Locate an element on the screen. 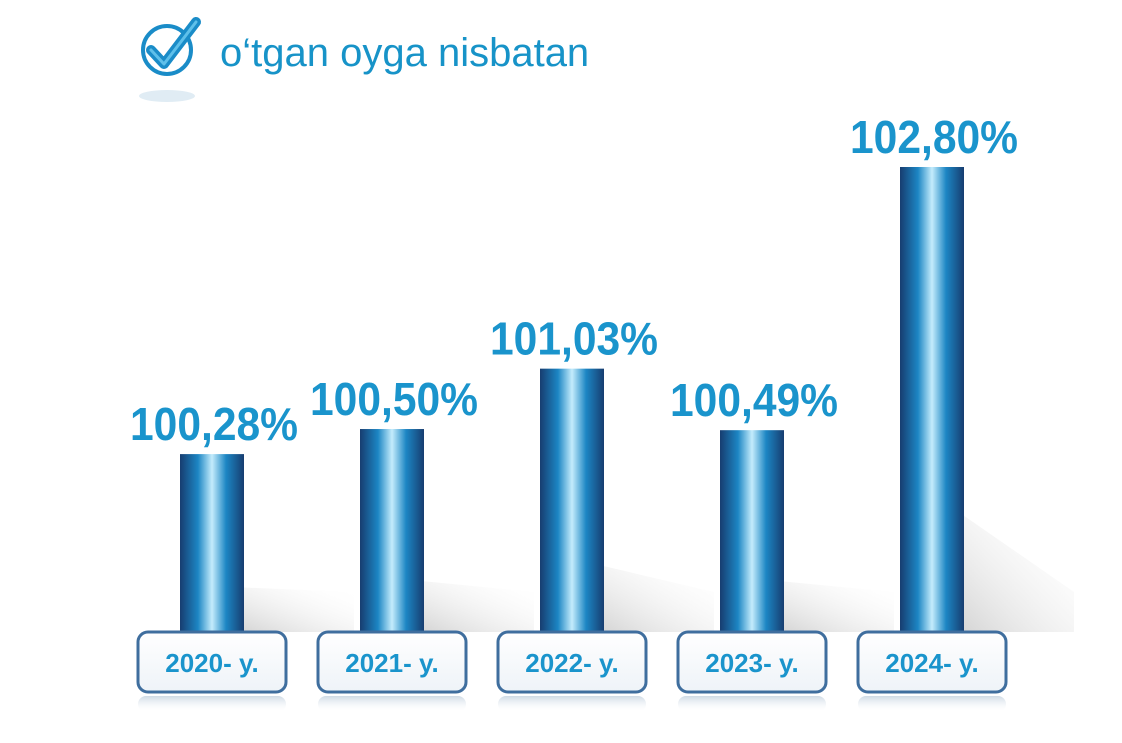  value-label: 100,28% is located at coordinates (214, 424).